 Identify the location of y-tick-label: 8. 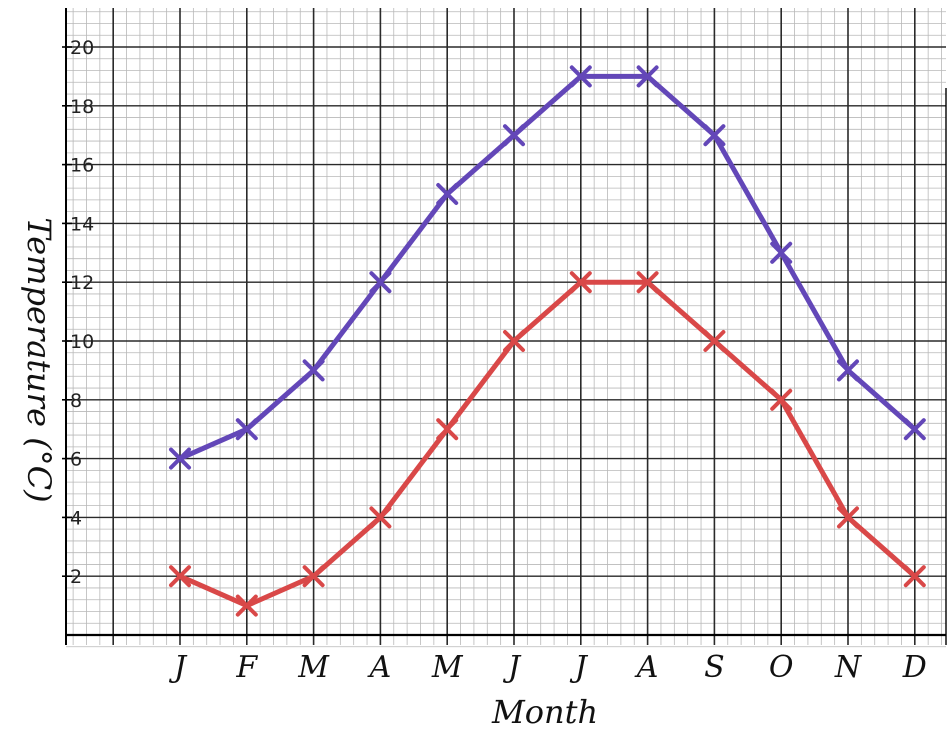
(76, 401).